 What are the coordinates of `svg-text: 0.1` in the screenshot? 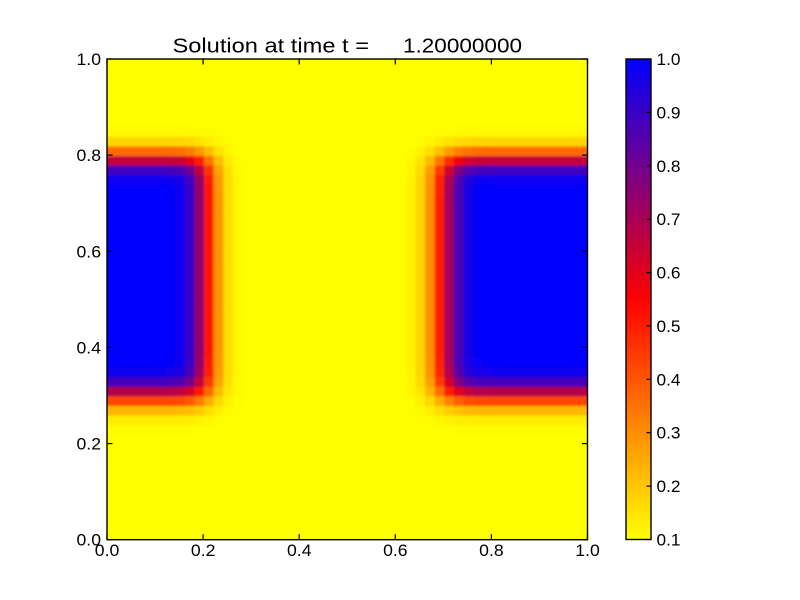 It's located at (669, 540).